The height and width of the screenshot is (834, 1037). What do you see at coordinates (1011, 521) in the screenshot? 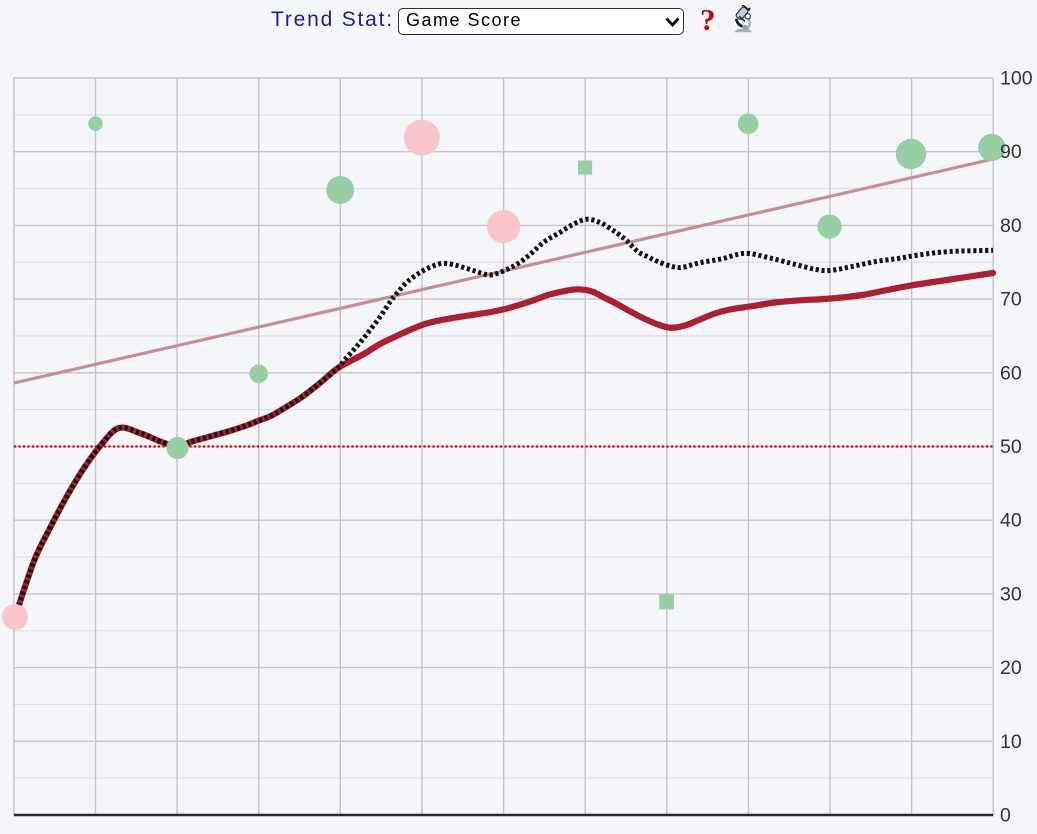
I see `svg-text: 40` at bounding box center [1011, 521].